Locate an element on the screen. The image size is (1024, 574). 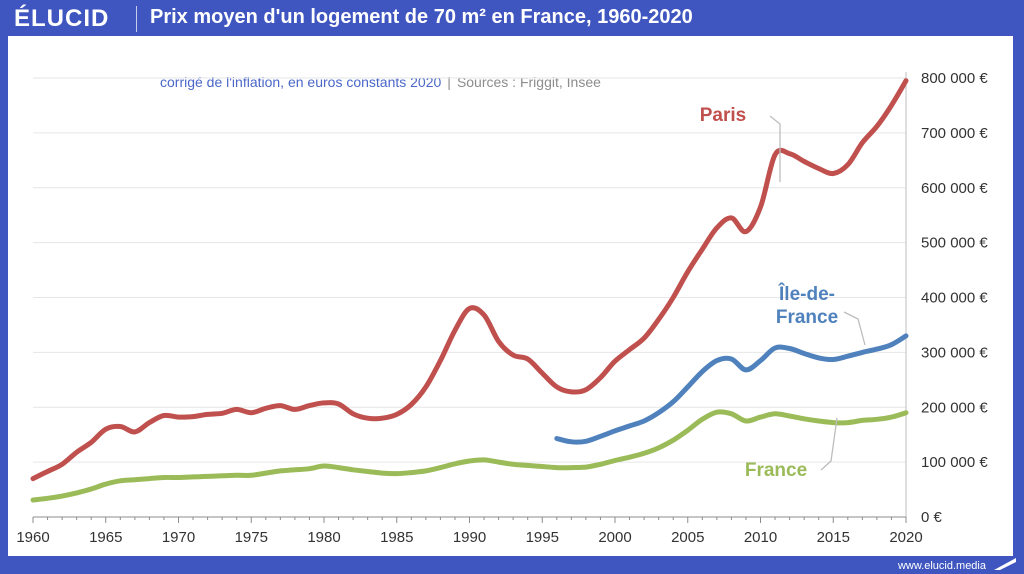
x-tick-label: 1970 is located at coordinates (178, 537).